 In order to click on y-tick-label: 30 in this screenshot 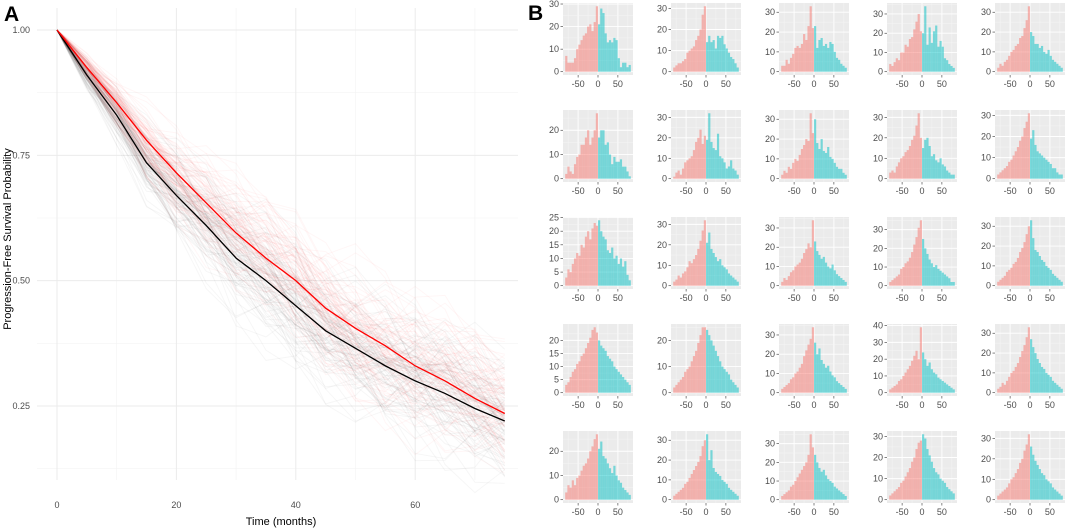, I will do `click(878, 117)`.